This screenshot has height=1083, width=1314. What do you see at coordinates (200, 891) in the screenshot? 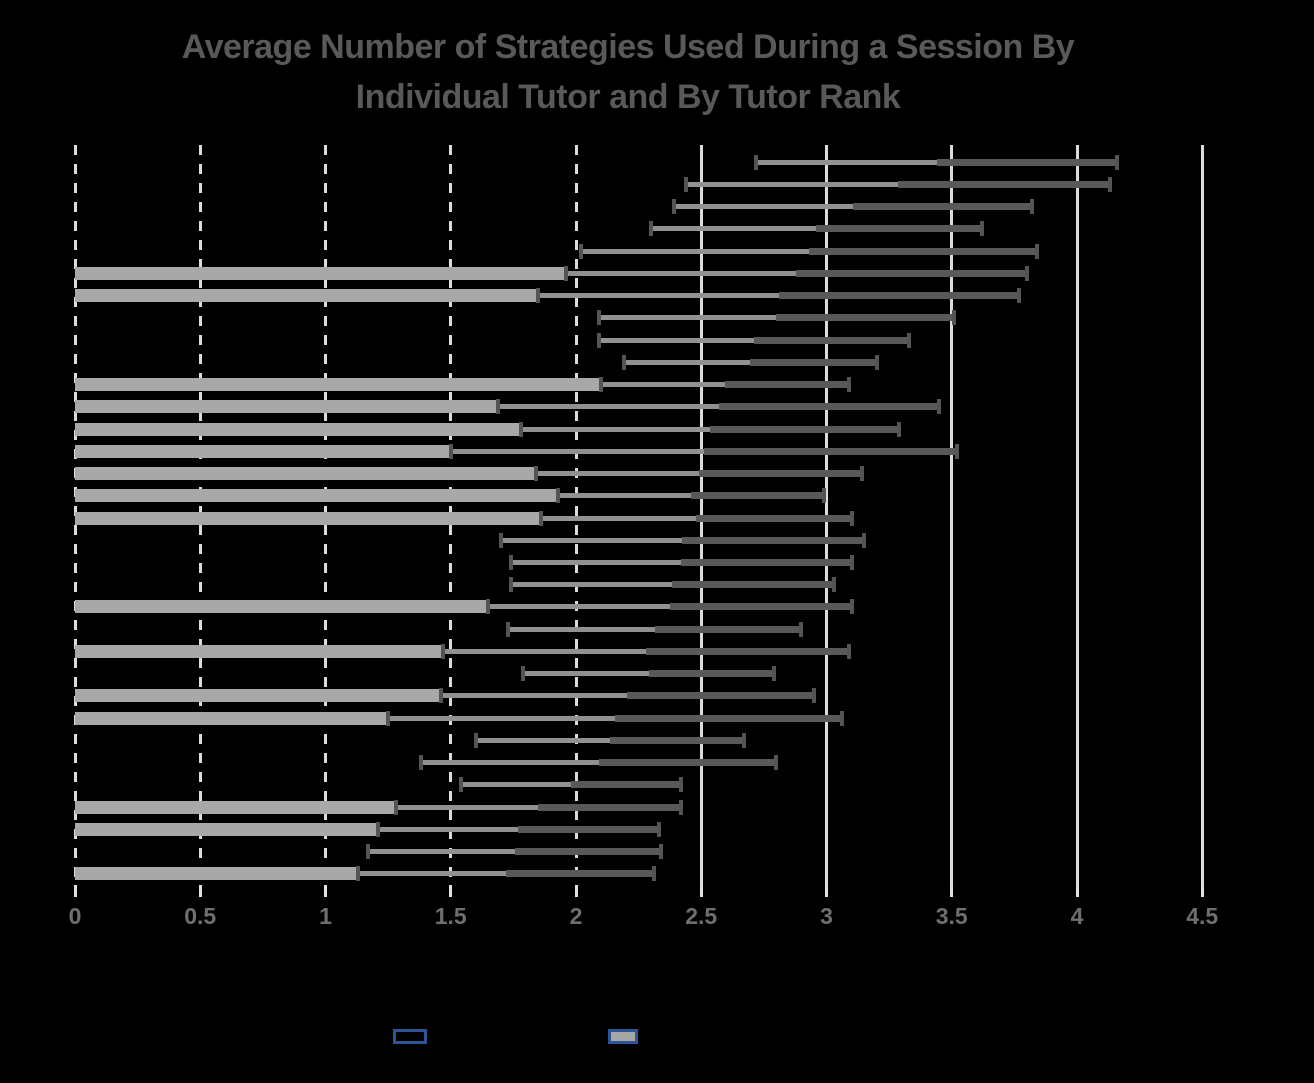
I see `x-tick-0.5` at bounding box center [200, 891].